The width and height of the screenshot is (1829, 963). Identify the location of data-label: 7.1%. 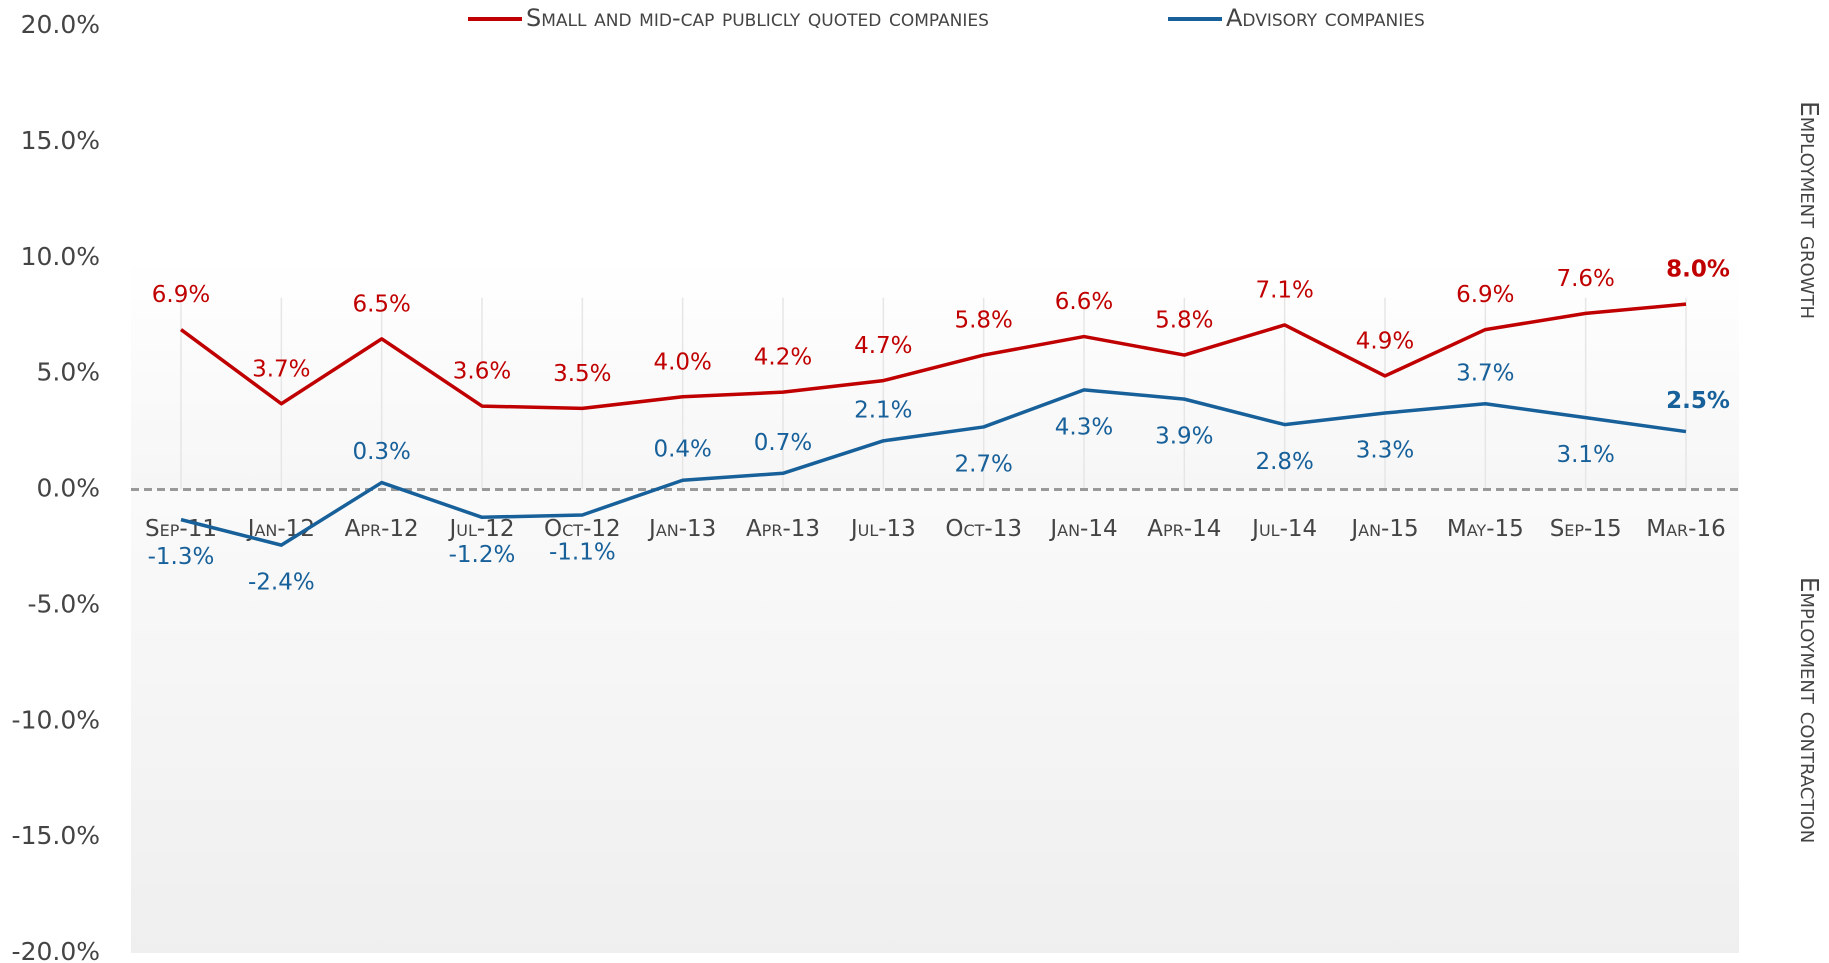
(1284, 290).